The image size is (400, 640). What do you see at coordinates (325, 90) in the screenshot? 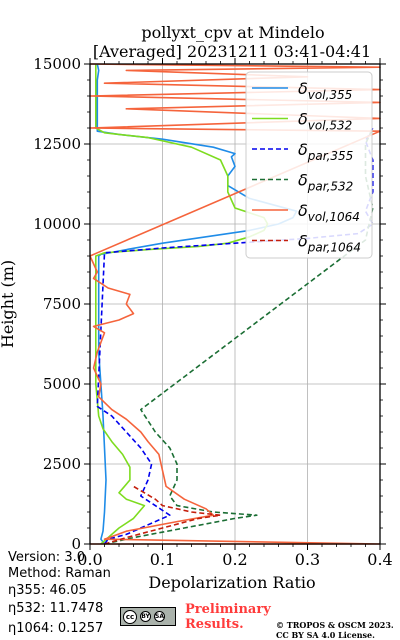
I see `legend-label-vol-355: δvol,355` at bounding box center [325, 90].